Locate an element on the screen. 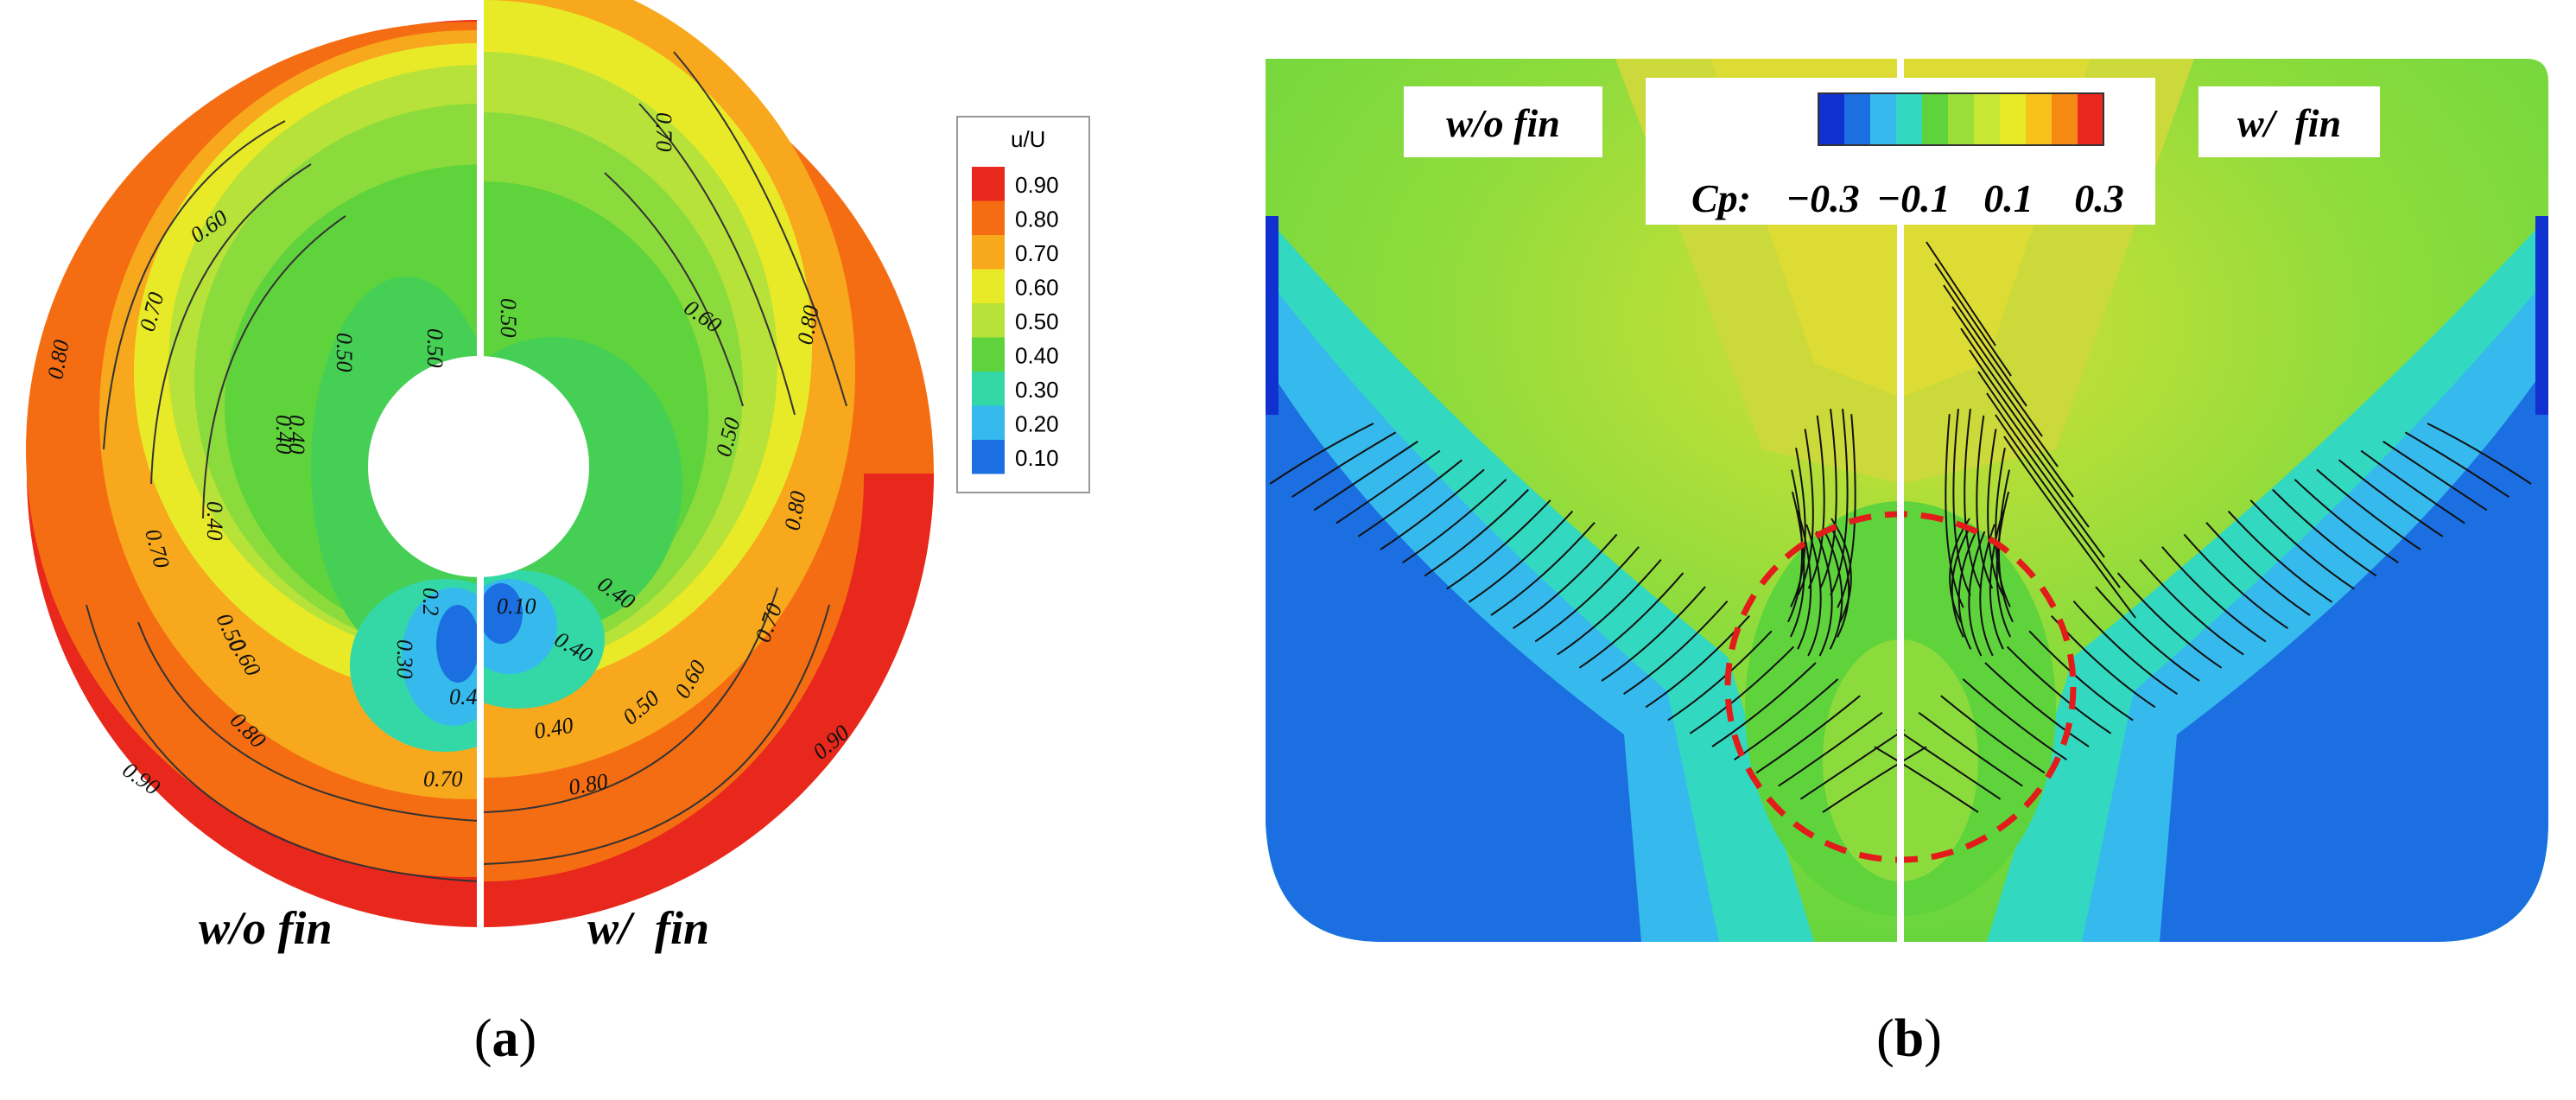 The image size is (2576, 1100). legend-title: u/U is located at coordinates (1028, 139).